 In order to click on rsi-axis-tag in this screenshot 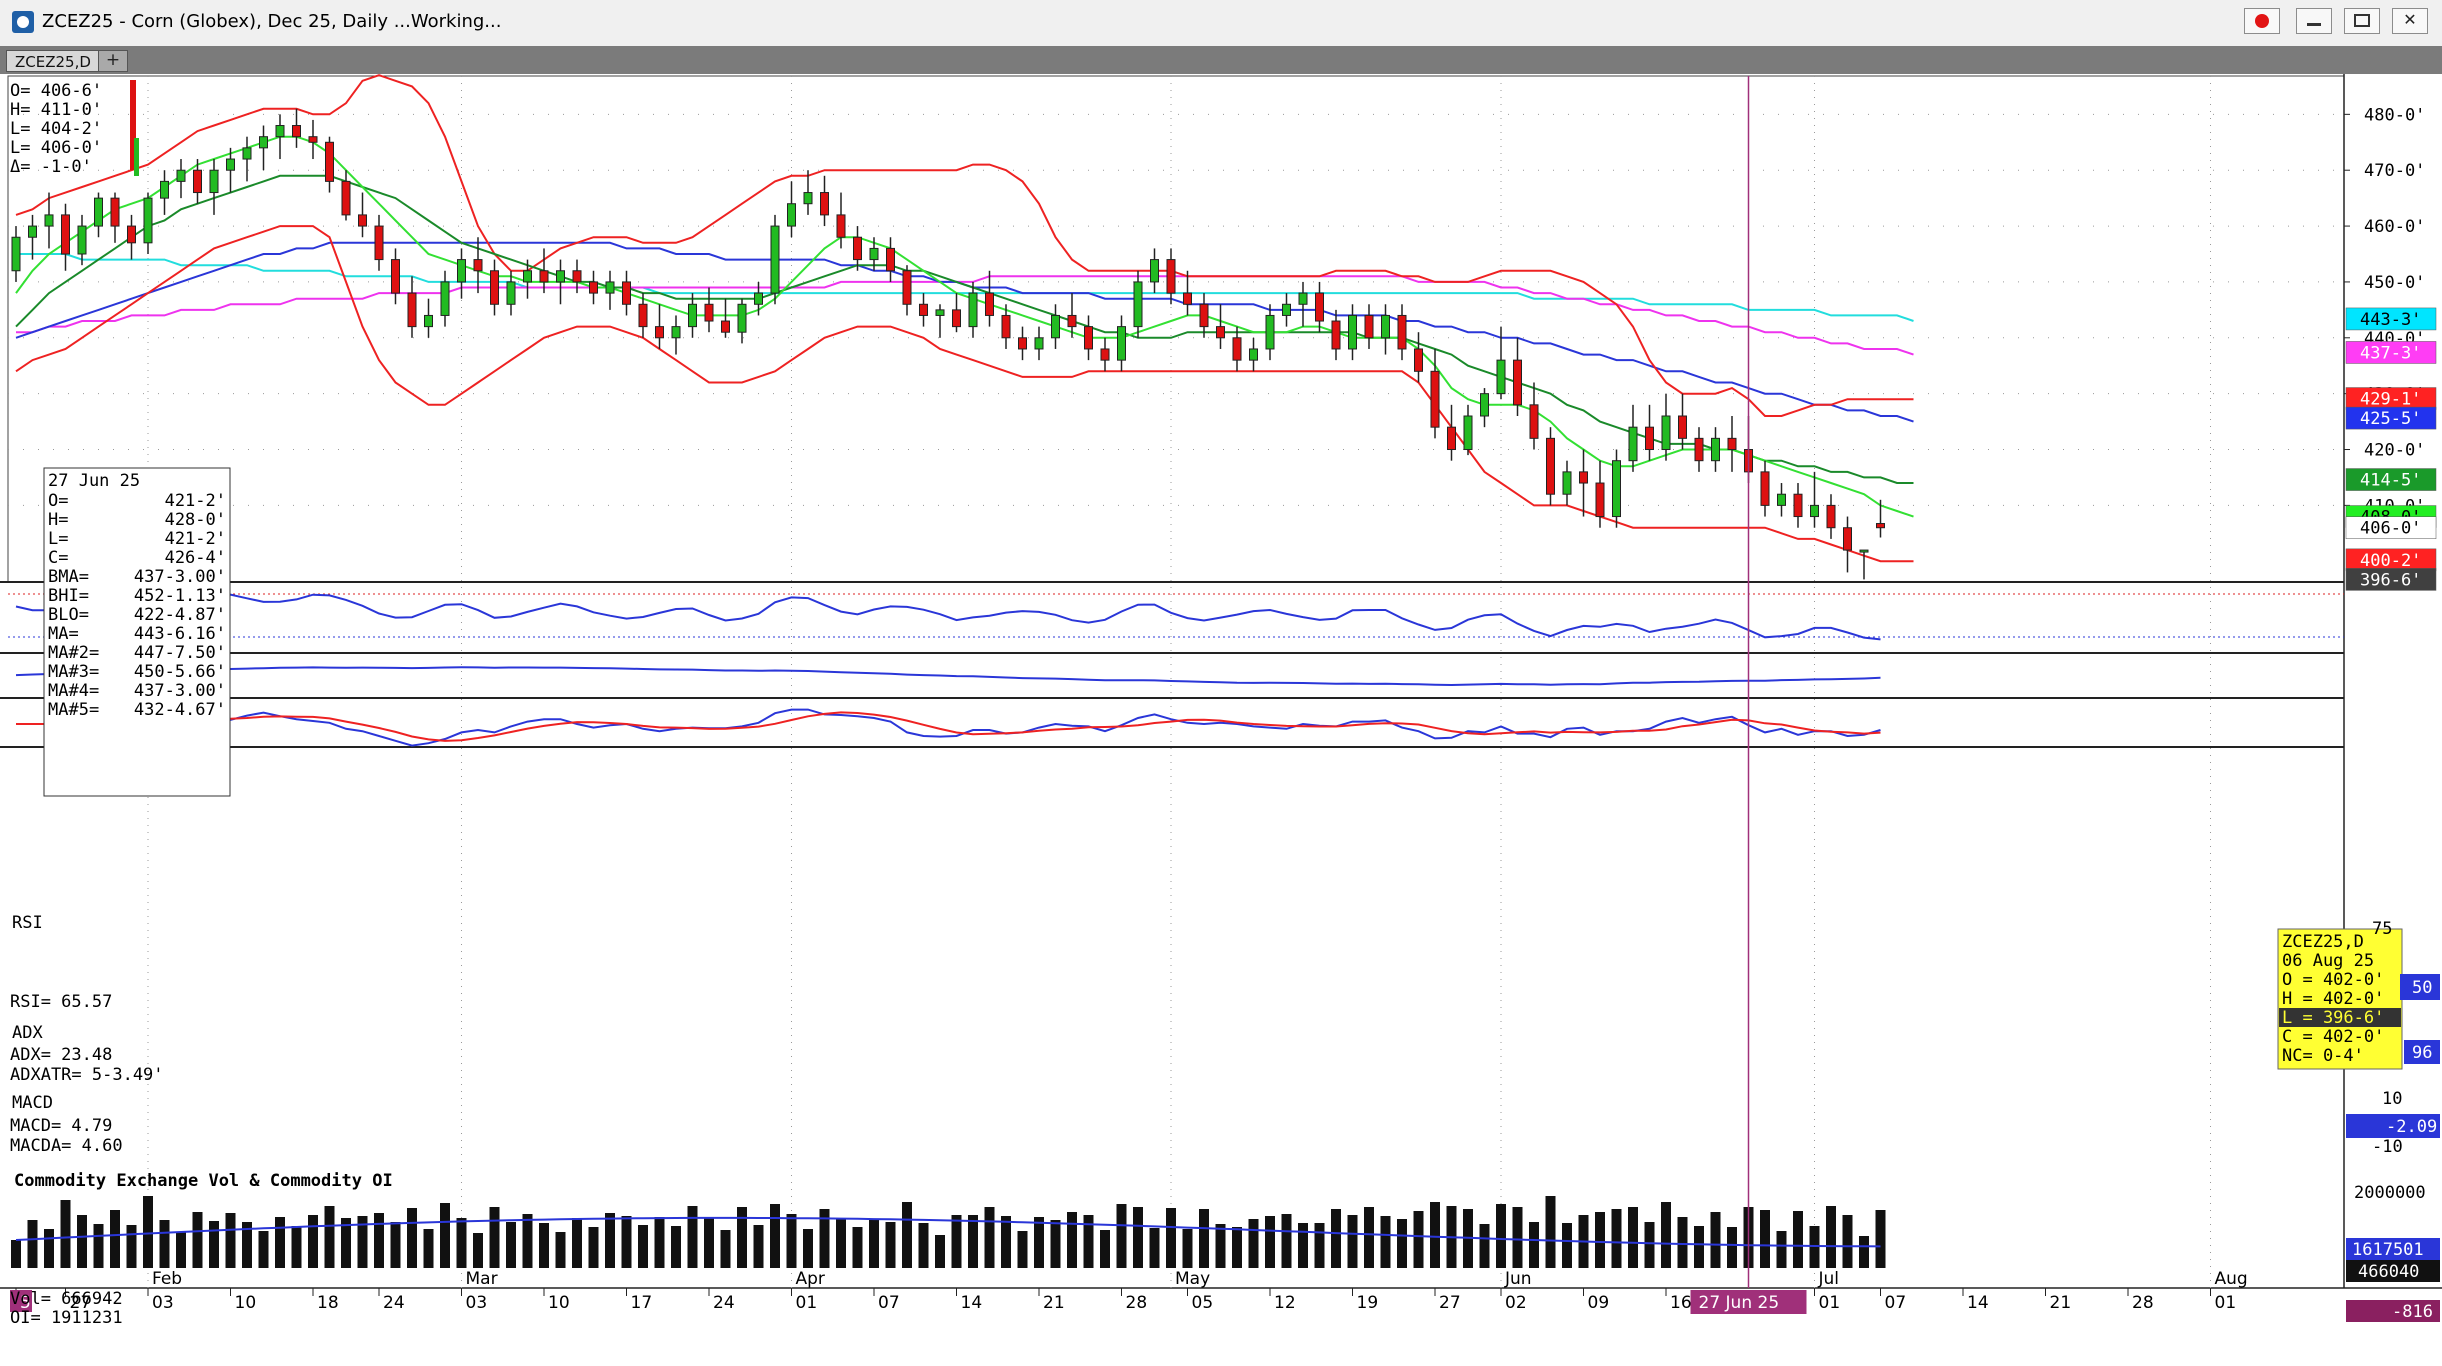, I will do `click(2420, 987)`.